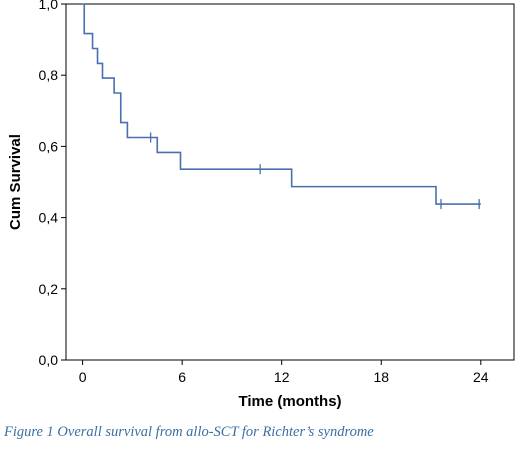 Image resolution: width=520 pixels, height=452 pixels. Describe the element at coordinates (15, 182) in the screenshot. I see `y-axis-title: Cum Survival` at that location.